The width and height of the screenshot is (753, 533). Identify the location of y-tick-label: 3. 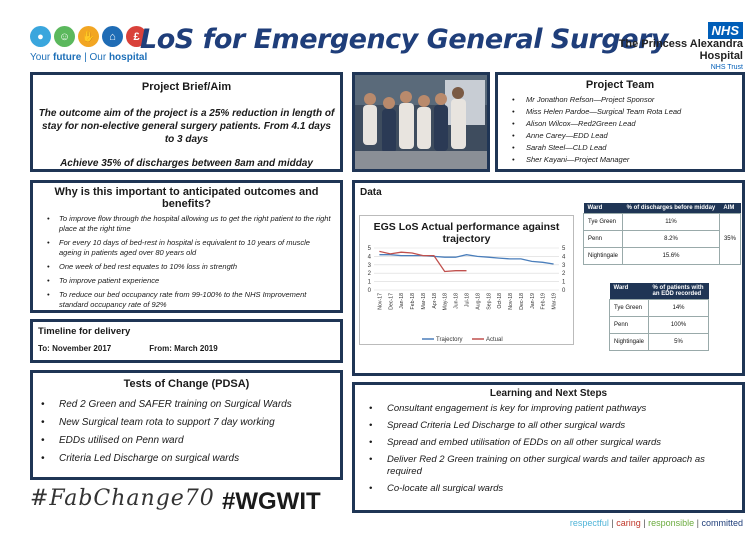
(370, 266).